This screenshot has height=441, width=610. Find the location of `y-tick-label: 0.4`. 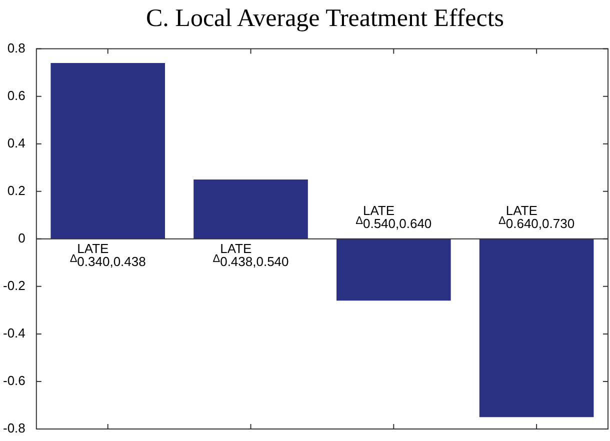

y-tick-label: 0.4 is located at coordinates (16, 142).